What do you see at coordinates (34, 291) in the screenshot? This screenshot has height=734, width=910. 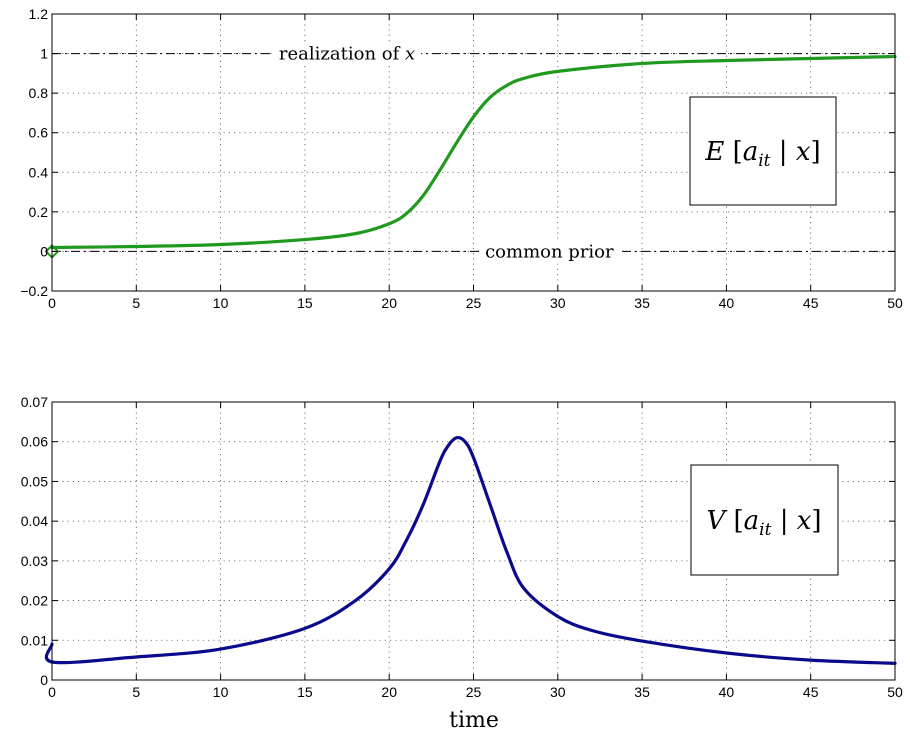 I see `y-tick-label: −0.2` at bounding box center [34, 291].